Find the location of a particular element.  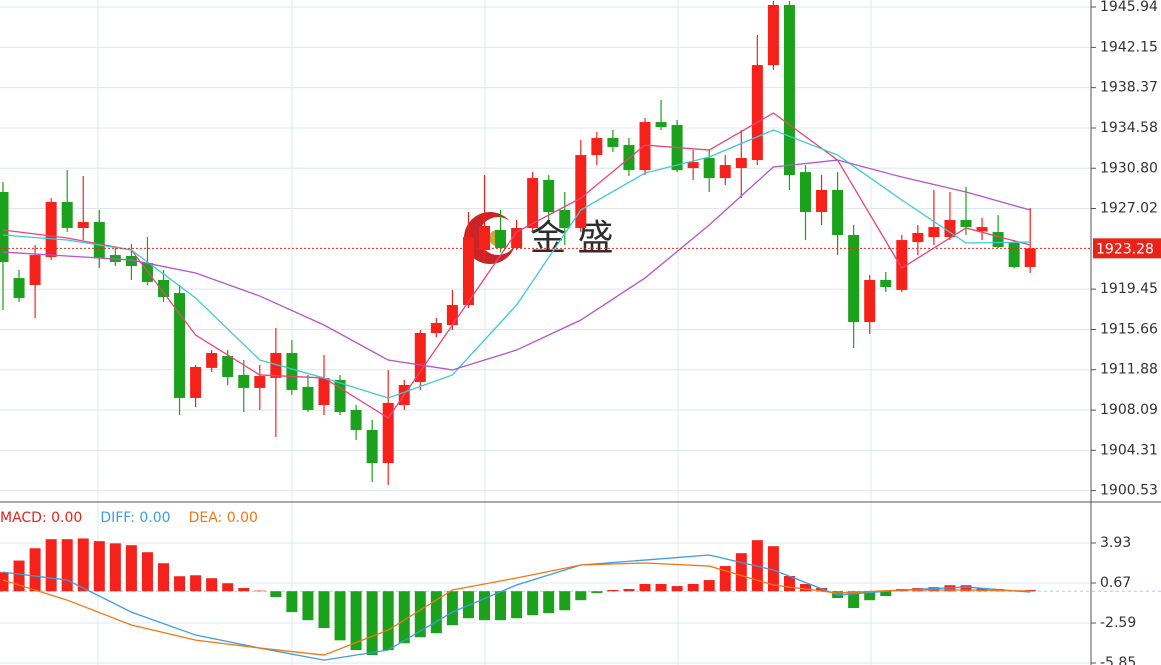

y-tick-label: 1900.53 is located at coordinates (1129, 491).